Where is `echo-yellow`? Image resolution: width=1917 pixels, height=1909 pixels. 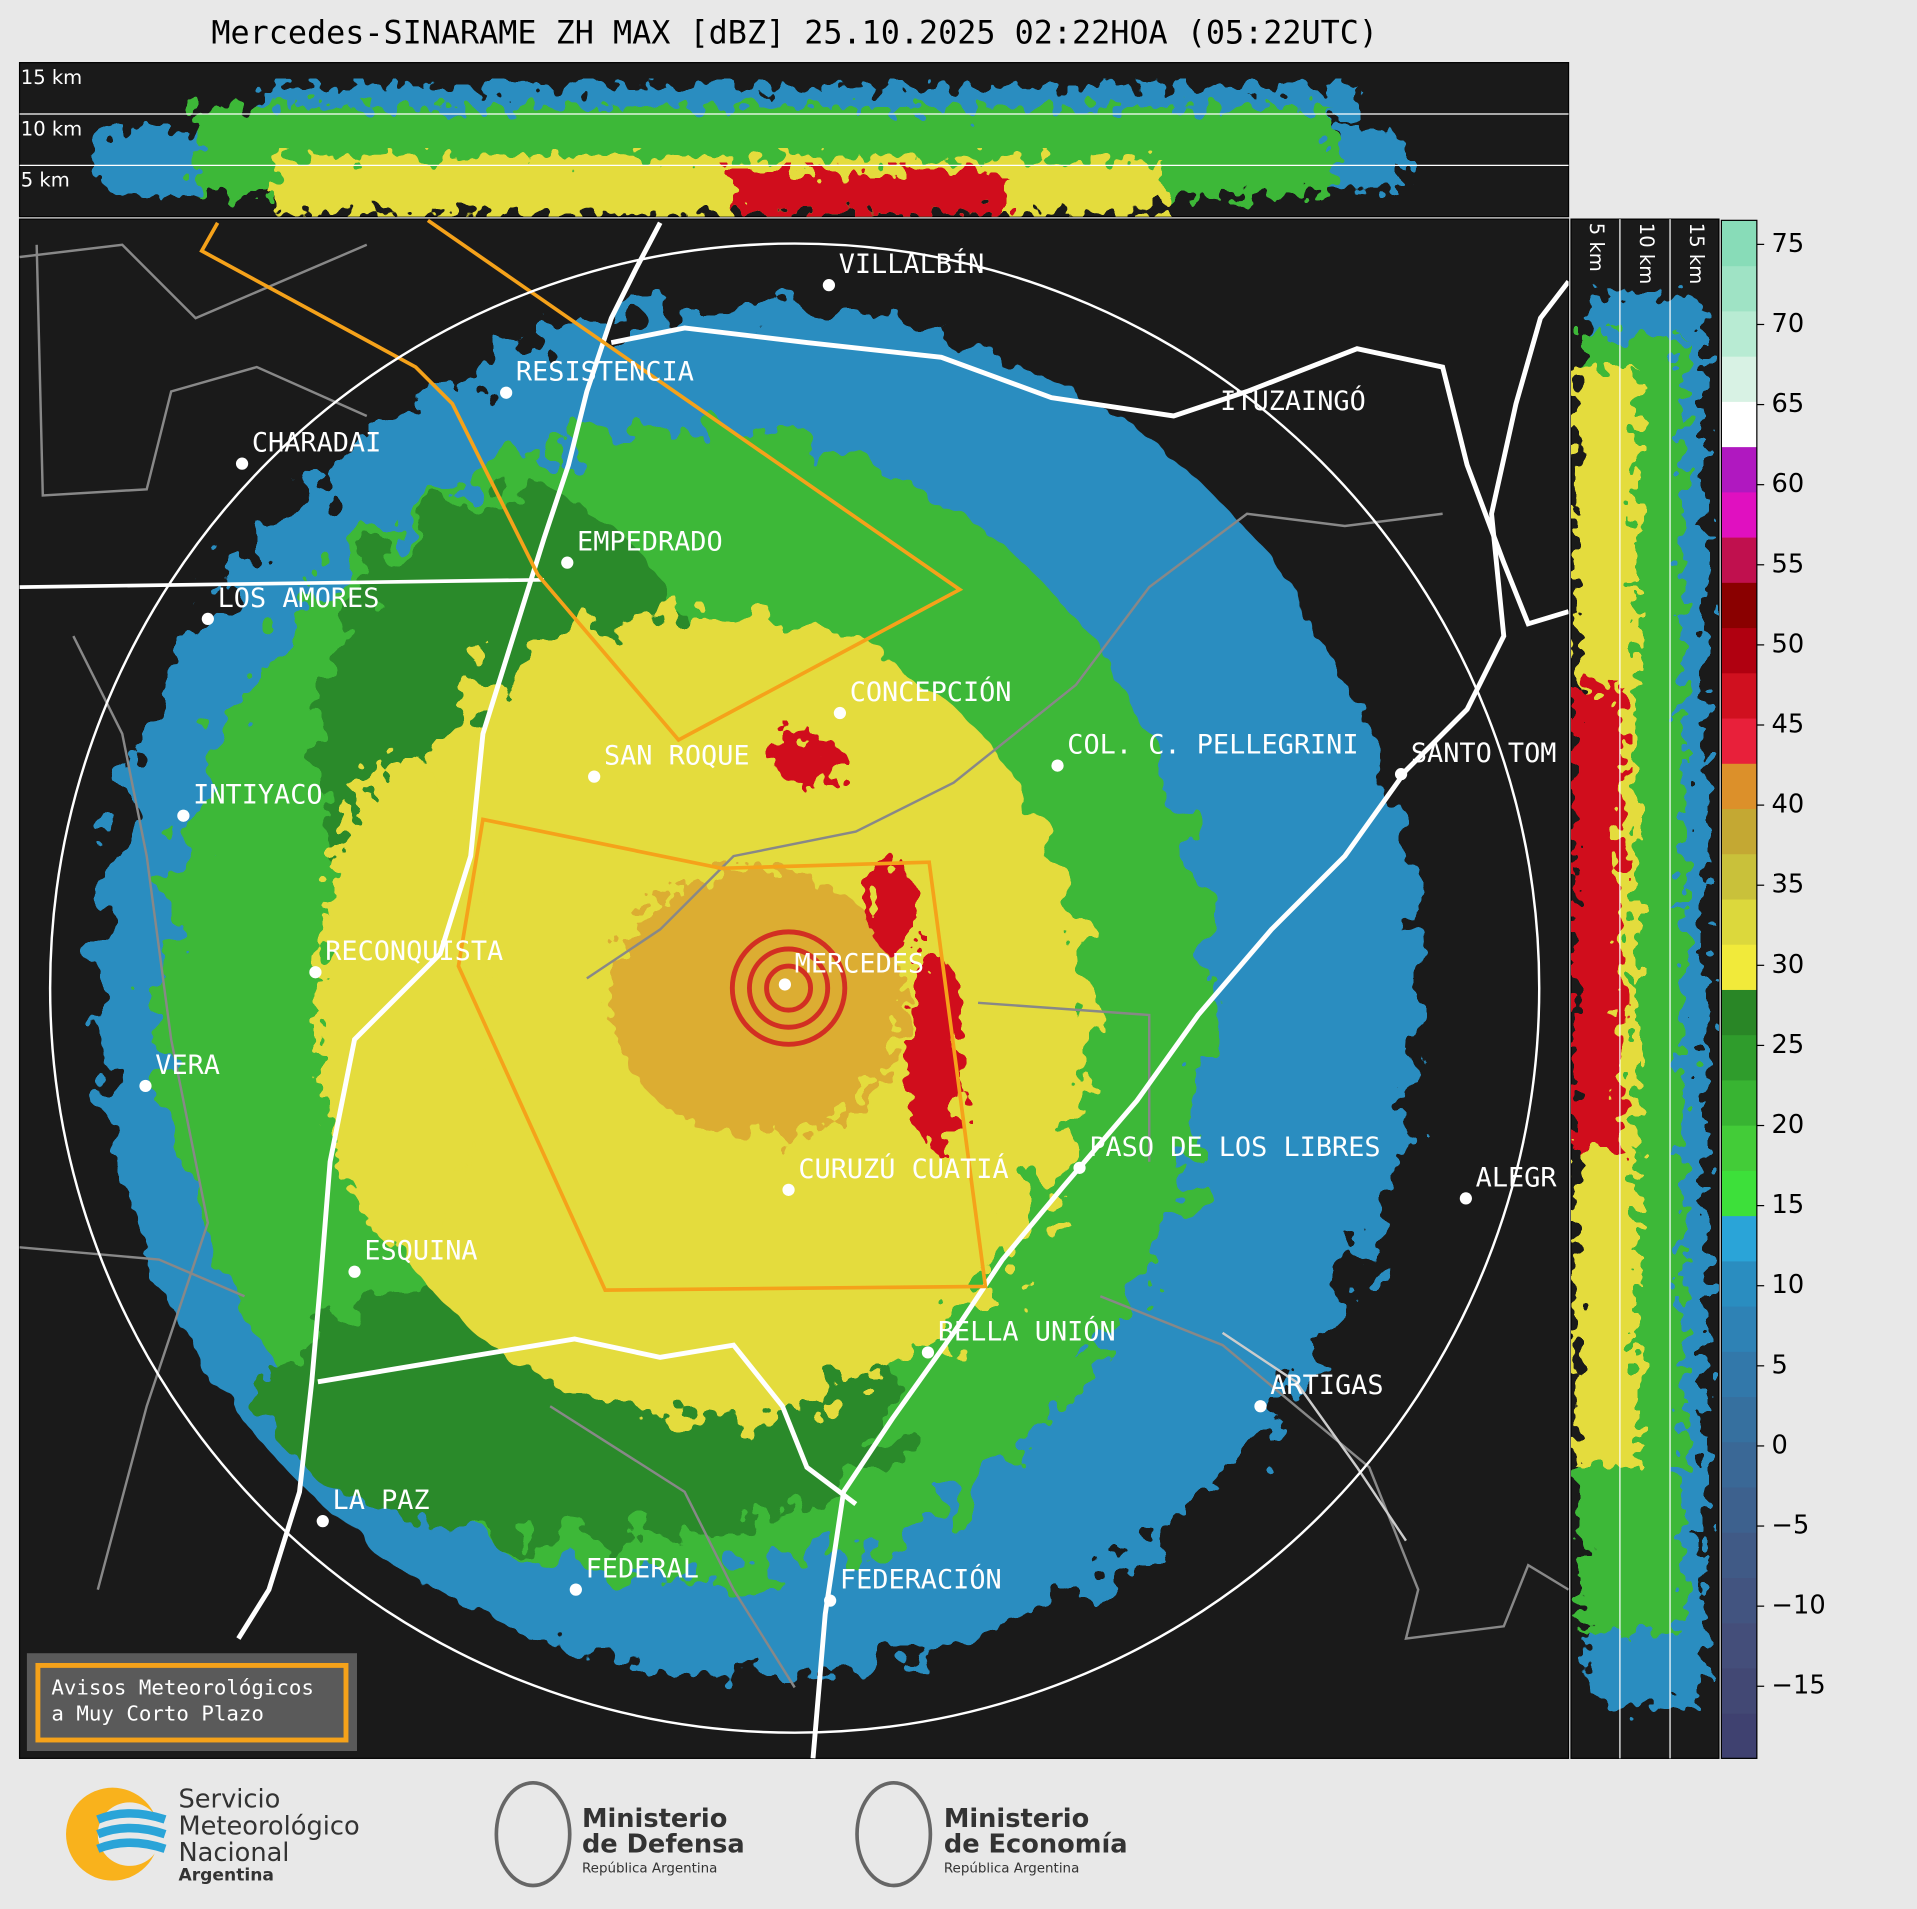 echo-yellow is located at coordinates (403, 1003).